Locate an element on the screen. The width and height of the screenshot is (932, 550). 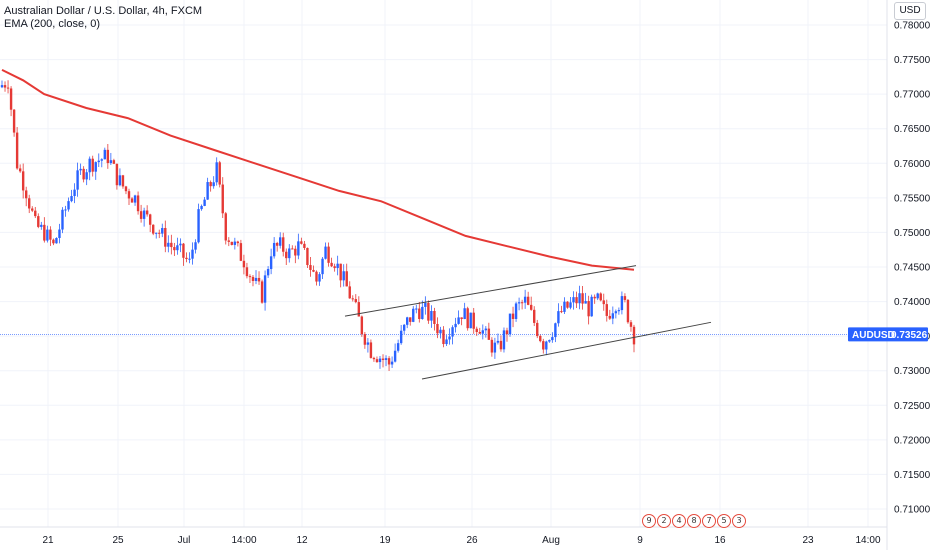
time-tick-label: 14:00 is located at coordinates (243, 540).